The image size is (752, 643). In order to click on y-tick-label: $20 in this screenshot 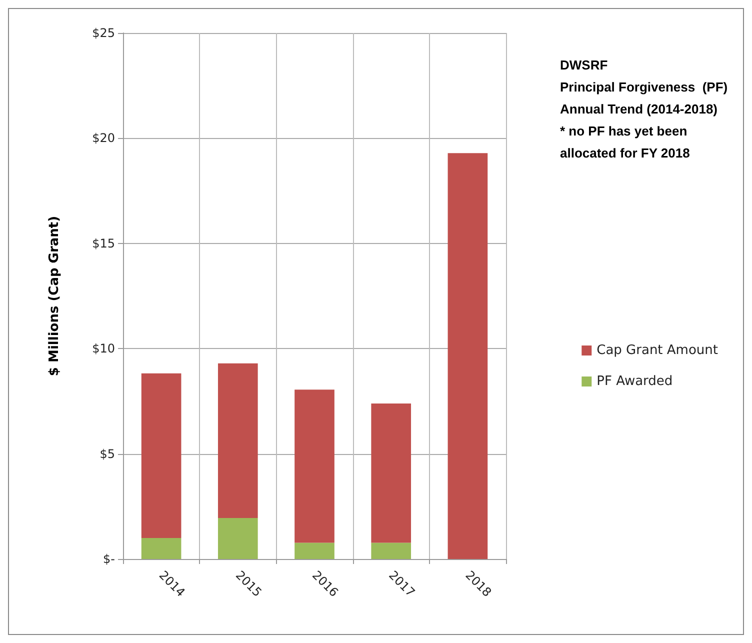, I will do `click(103, 138)`.